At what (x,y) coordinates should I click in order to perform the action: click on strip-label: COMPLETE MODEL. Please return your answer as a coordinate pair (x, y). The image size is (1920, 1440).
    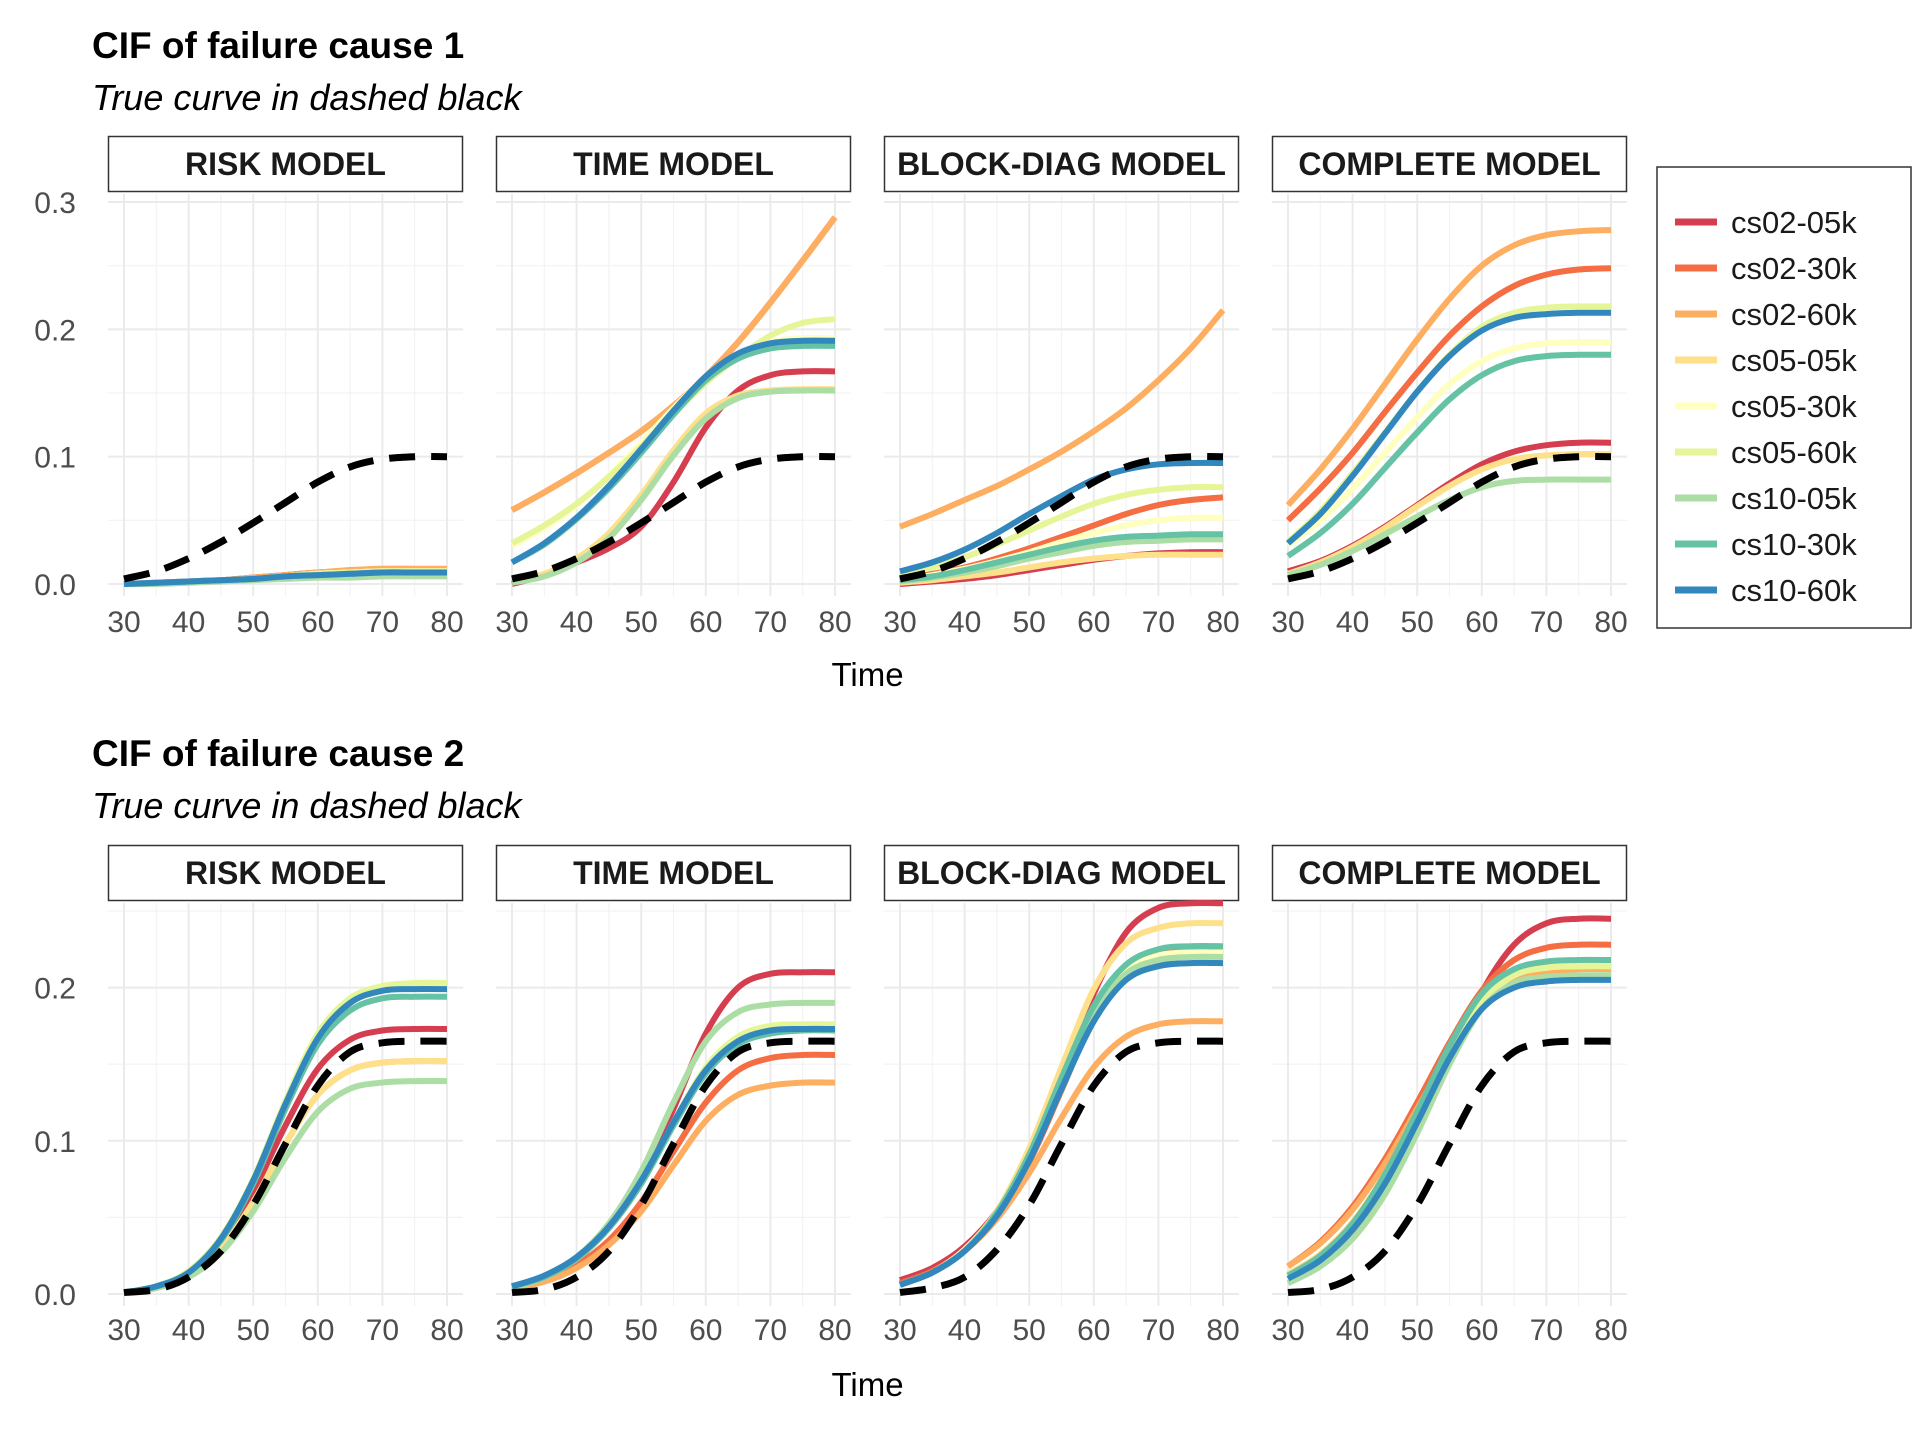
    Looking at the image, I should click on (1449, 873).